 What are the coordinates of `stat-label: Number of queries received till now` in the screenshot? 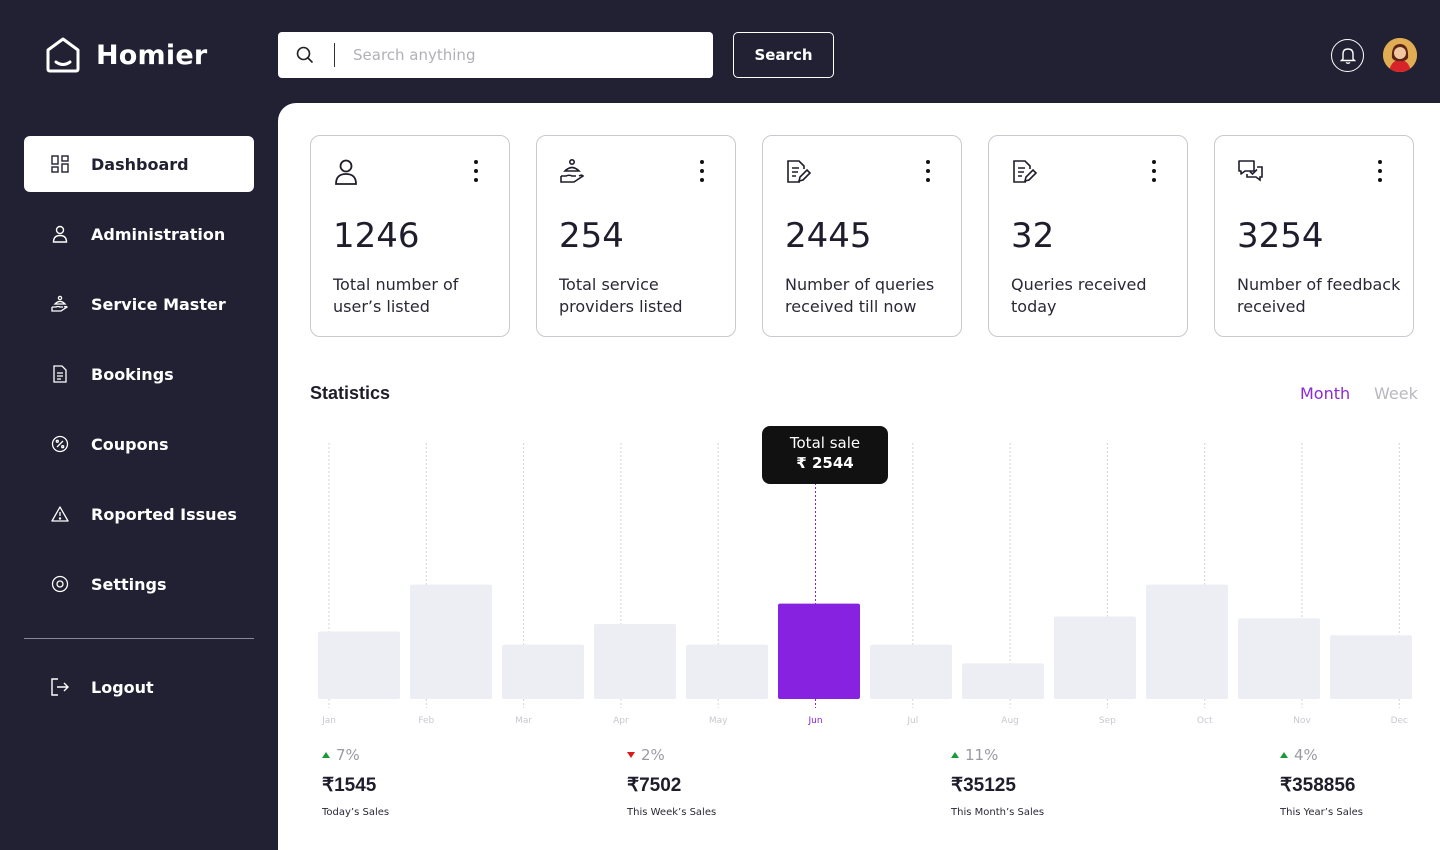 It's located at (860, 295).